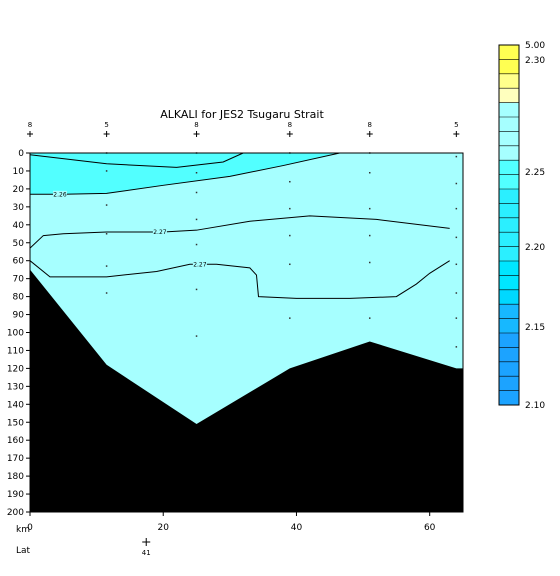 This screenshot has width=560, height=576. What do you see at coordinates (19, 262) in the screenshot?
I see `y-tick-label: 60` at bounding box center [19, 262].